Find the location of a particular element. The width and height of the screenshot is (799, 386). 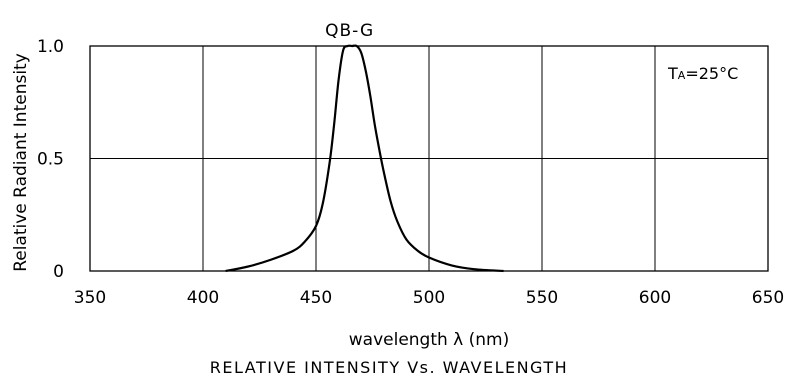

x-tick-label-400: 400 is located at coordinates (203, 298).